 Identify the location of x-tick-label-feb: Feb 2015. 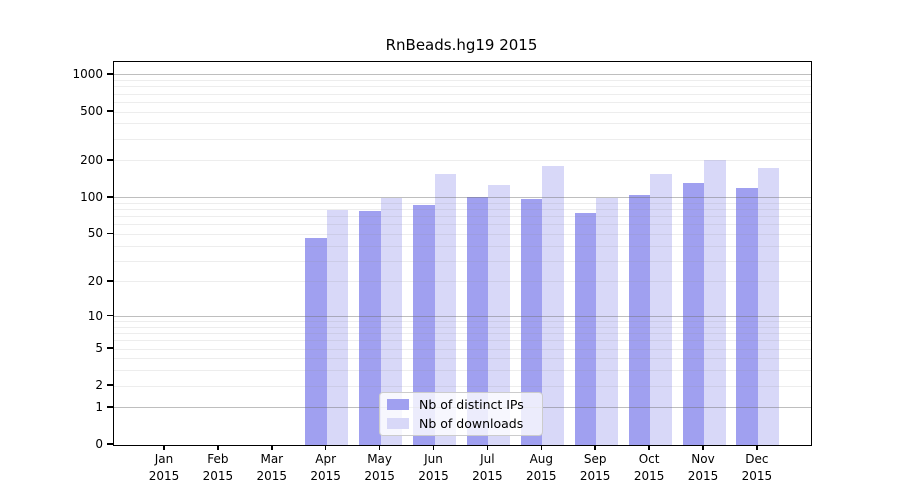
(218, 467).